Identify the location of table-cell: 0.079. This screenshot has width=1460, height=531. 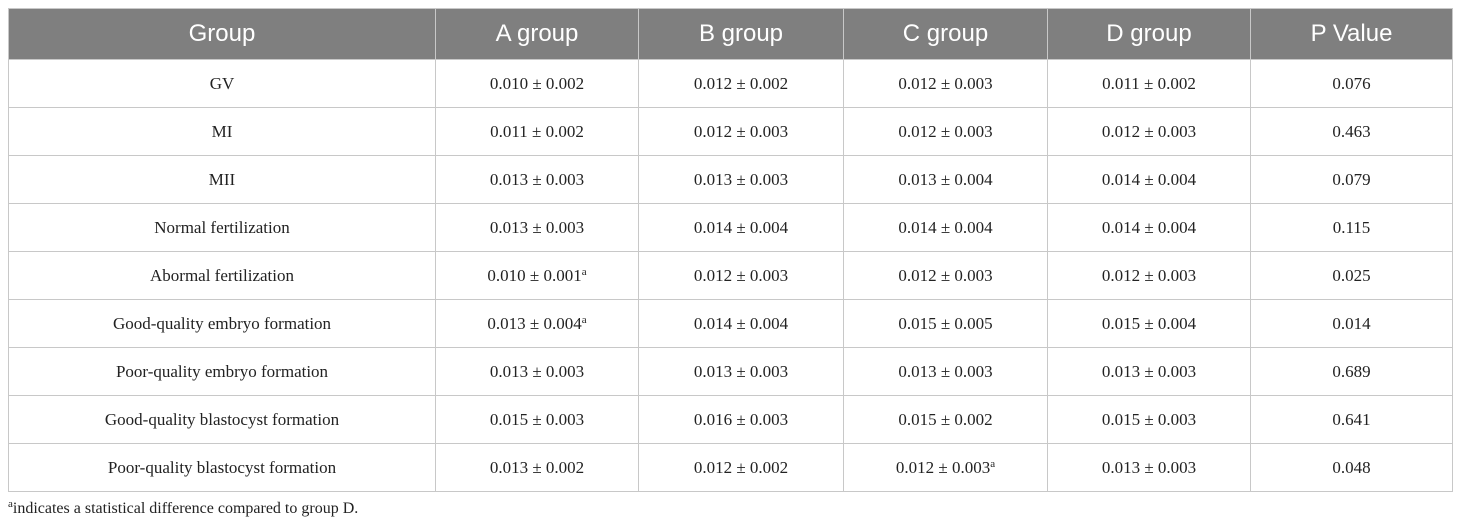
(1351, 179).